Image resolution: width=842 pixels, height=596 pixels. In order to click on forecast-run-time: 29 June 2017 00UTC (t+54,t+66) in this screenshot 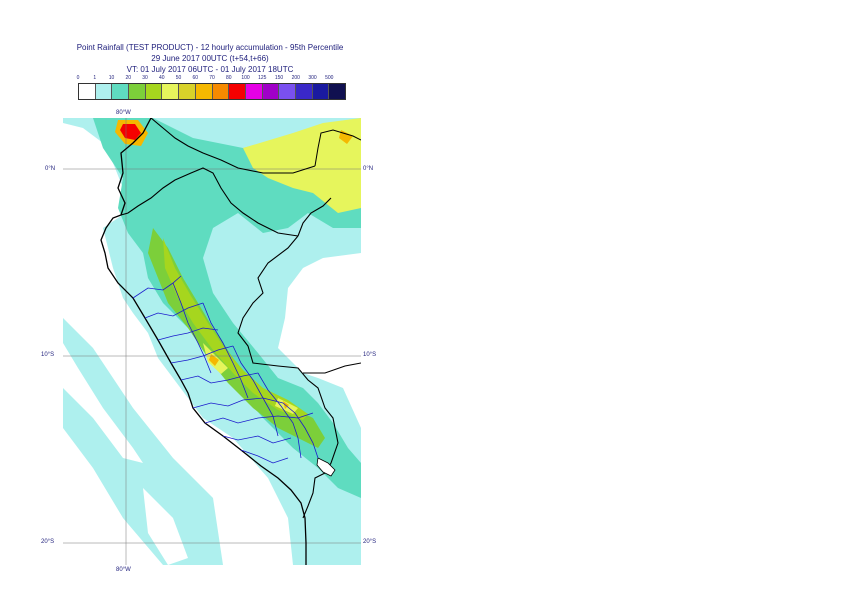, I will do `click(210, 58)`.